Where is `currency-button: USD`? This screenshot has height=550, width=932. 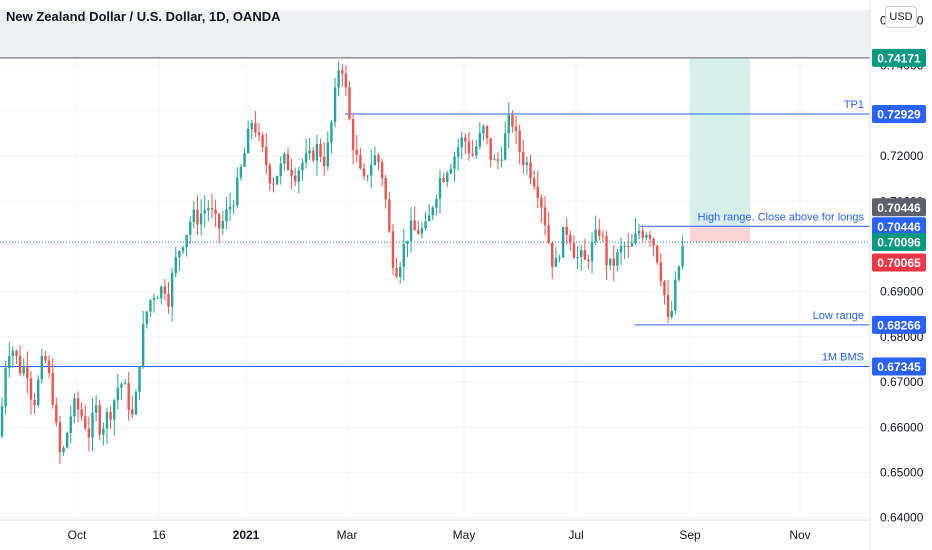
currency-button: USD is located at coordinates (901, 17).